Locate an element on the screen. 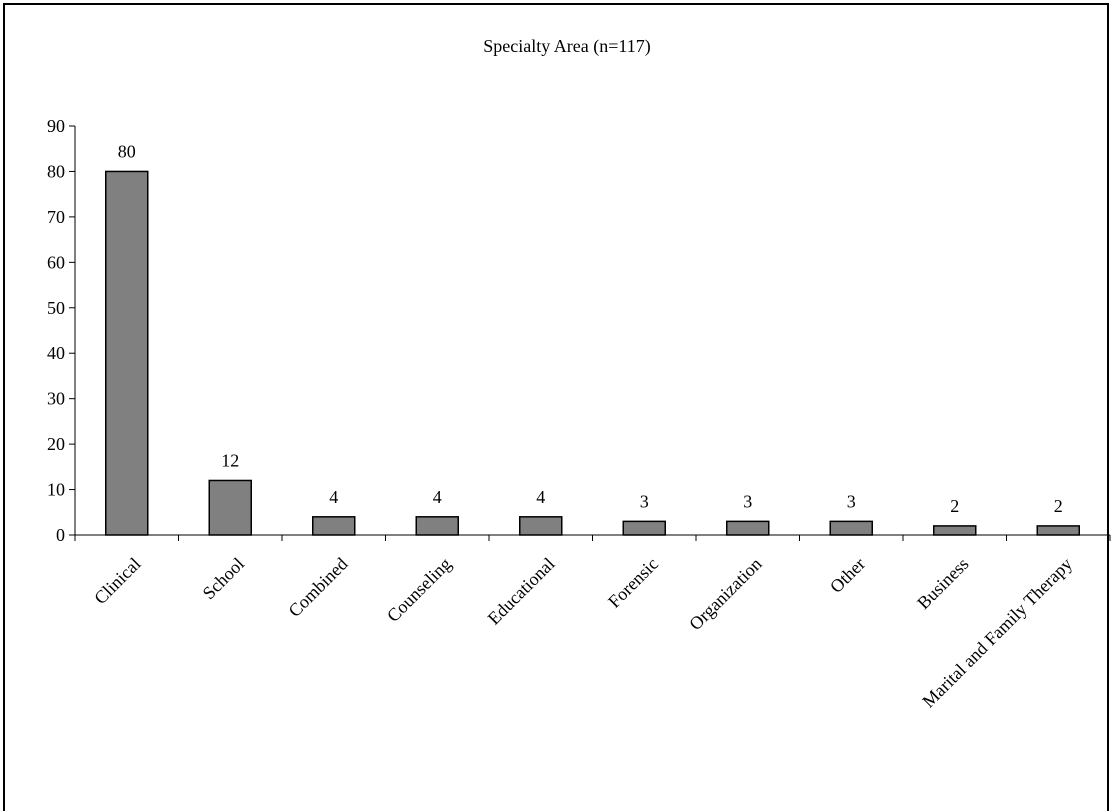 Image resolution: width=1116 pixels, height=811 pixels. y-tick-label: 90 is located at coordinates (56, 126).